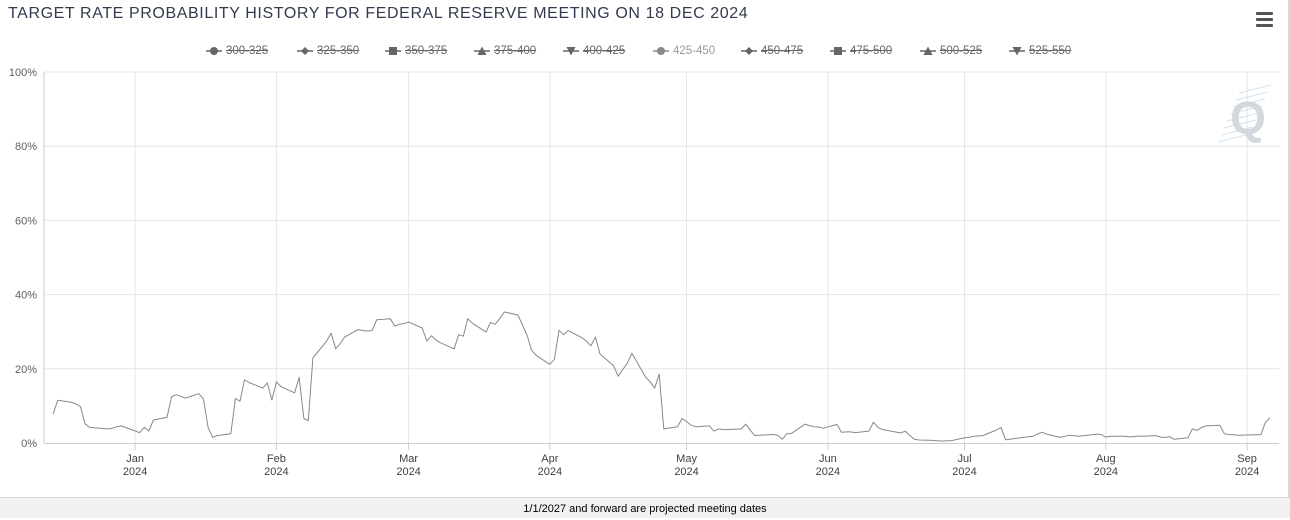  Describe the element at coordinates (694, 51) in the screenshot. I see `legend-label: 425-450` at that location.